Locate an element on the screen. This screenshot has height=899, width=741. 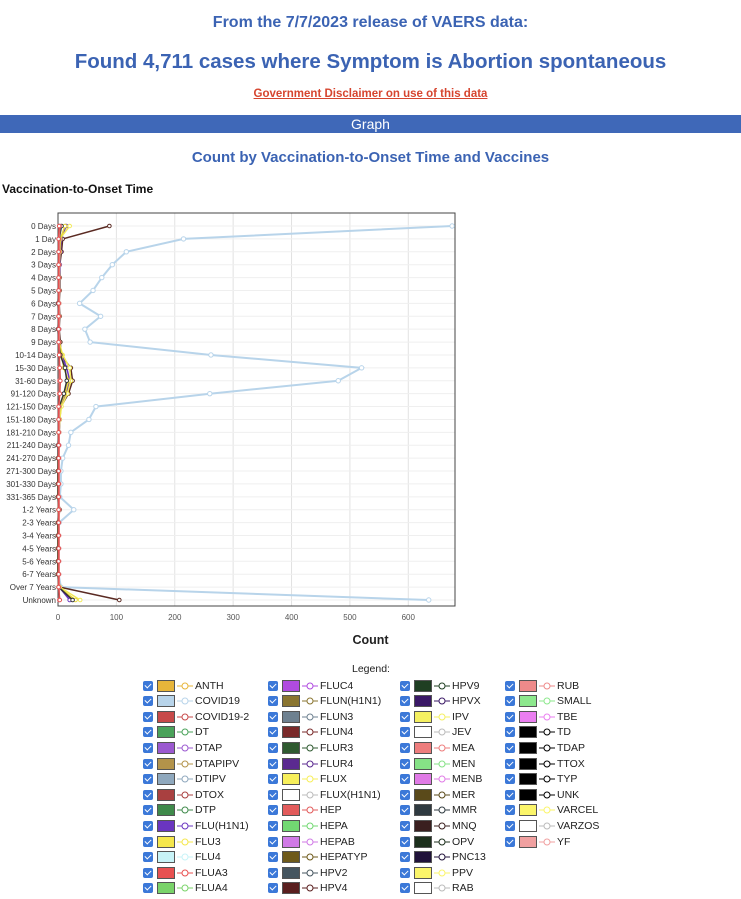
legend-item: SMALL is located at coordinates (548, 701).